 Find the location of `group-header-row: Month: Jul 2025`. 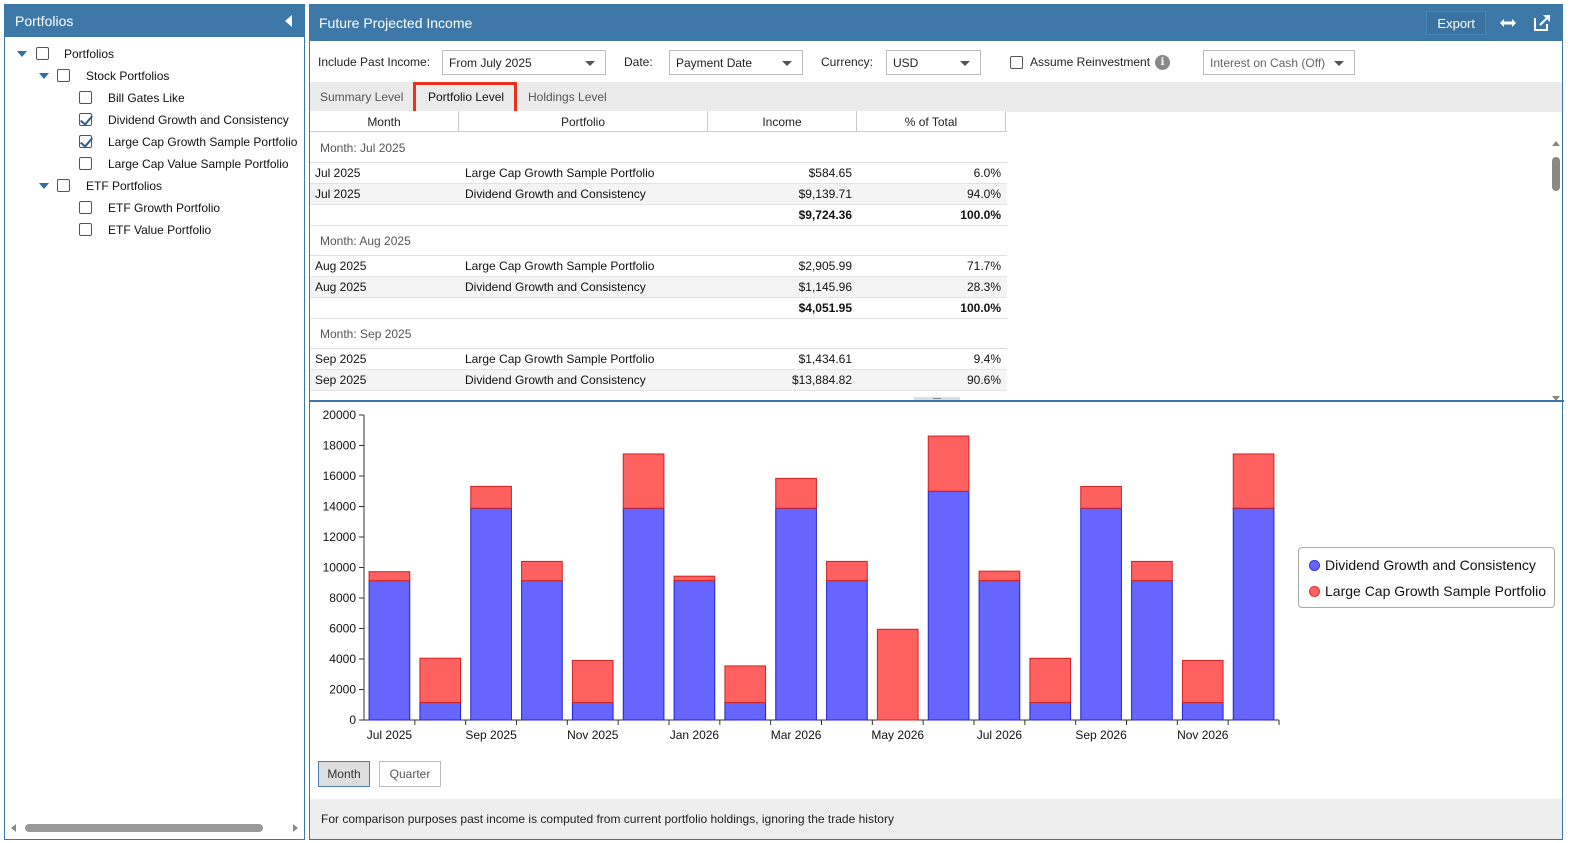

group-header-row: Month: Jul 2025 is located at coordinates (658, 148).